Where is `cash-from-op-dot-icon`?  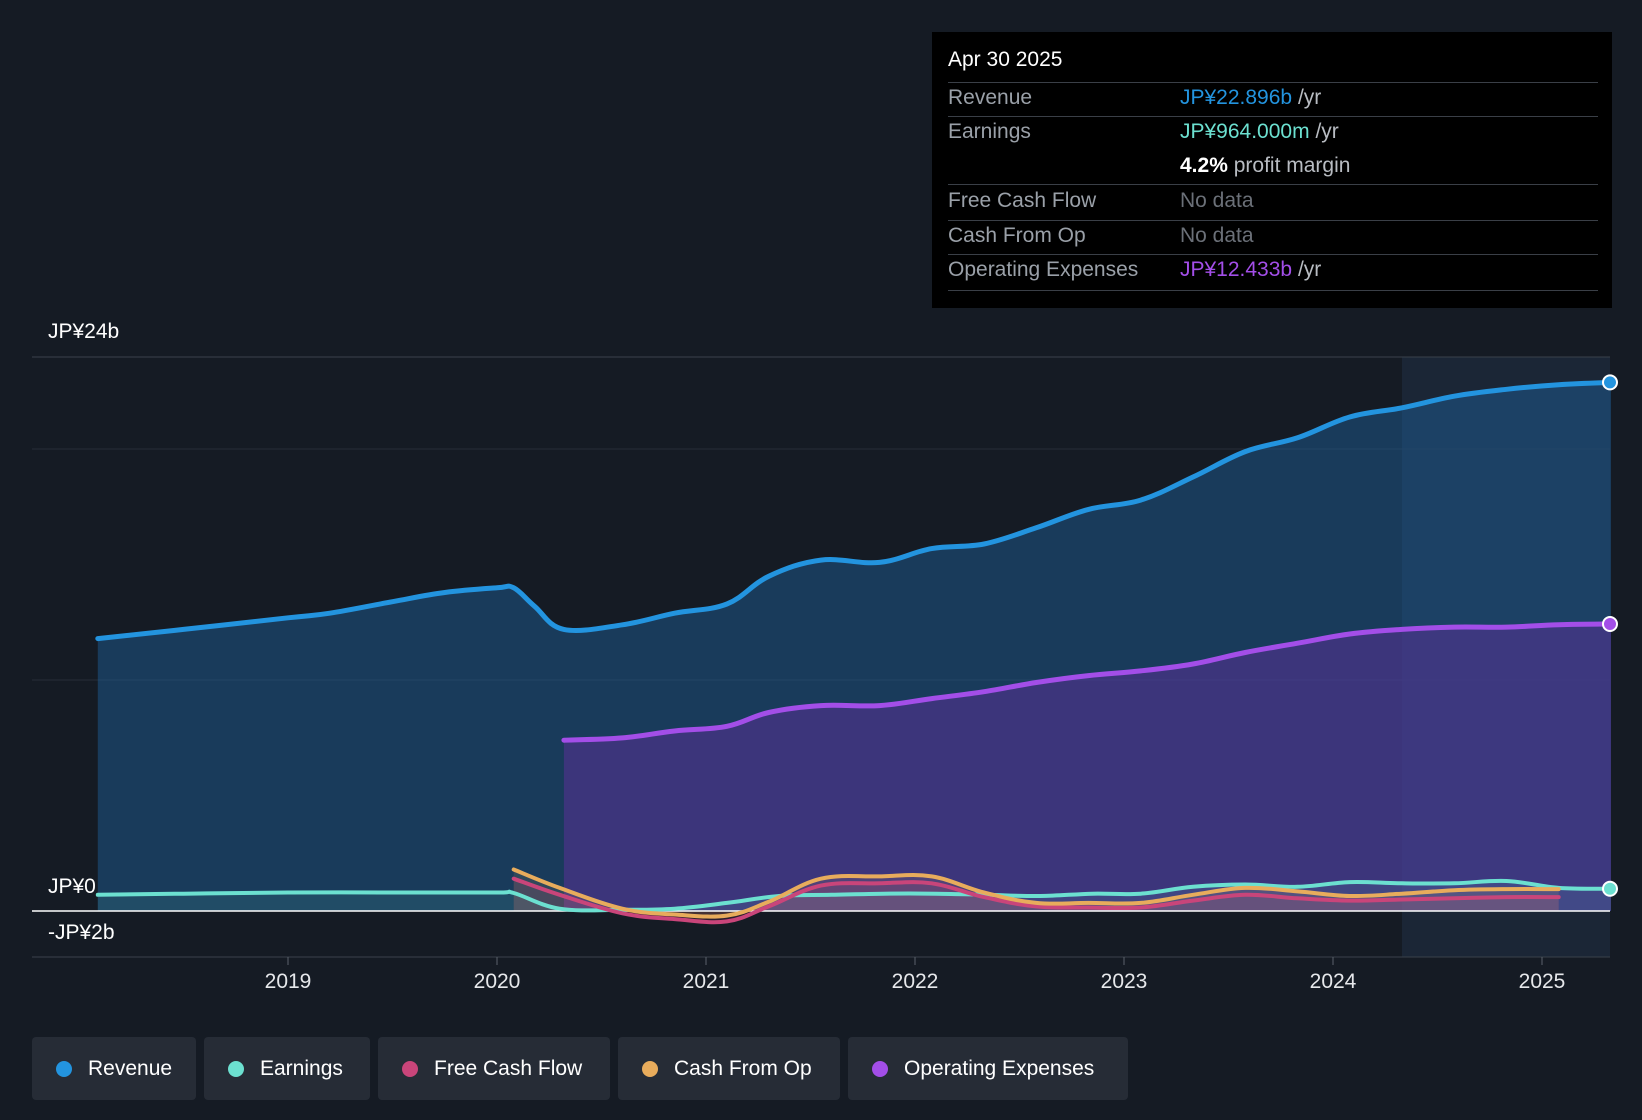
cash-from-op-dot-icon is located at coordinates (650, 1068).